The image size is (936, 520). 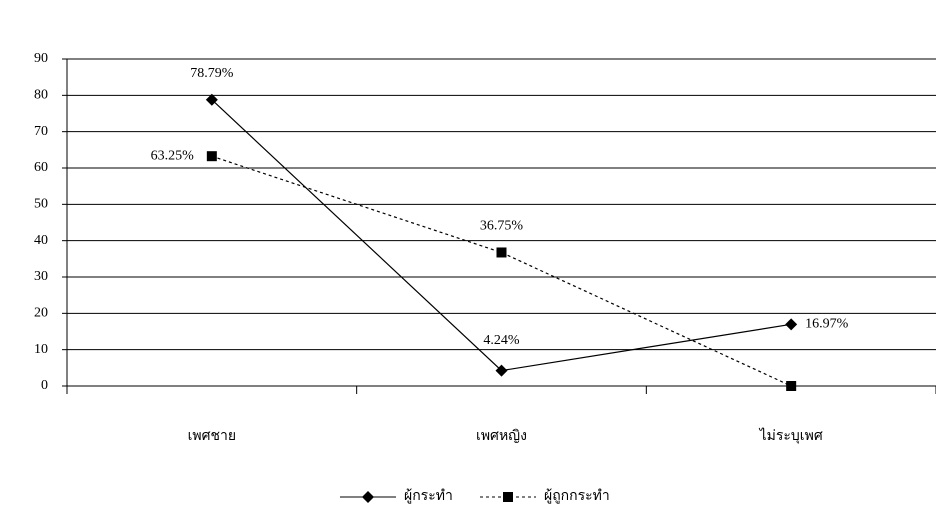 What do you see at coordinates (428, 496) in the screenshot?
I see `legend-label: ผู้กระทำ` at bounding box center [428, 496].